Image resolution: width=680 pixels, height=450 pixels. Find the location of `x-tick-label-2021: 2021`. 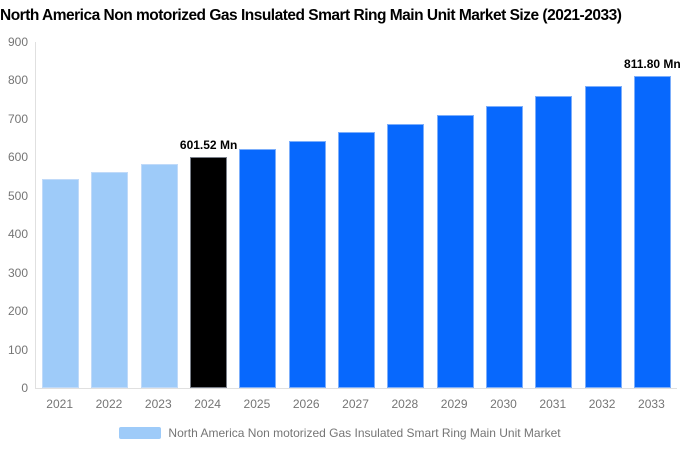

x-tick-label-2021: 2021 is located at coordinates (59, 404).